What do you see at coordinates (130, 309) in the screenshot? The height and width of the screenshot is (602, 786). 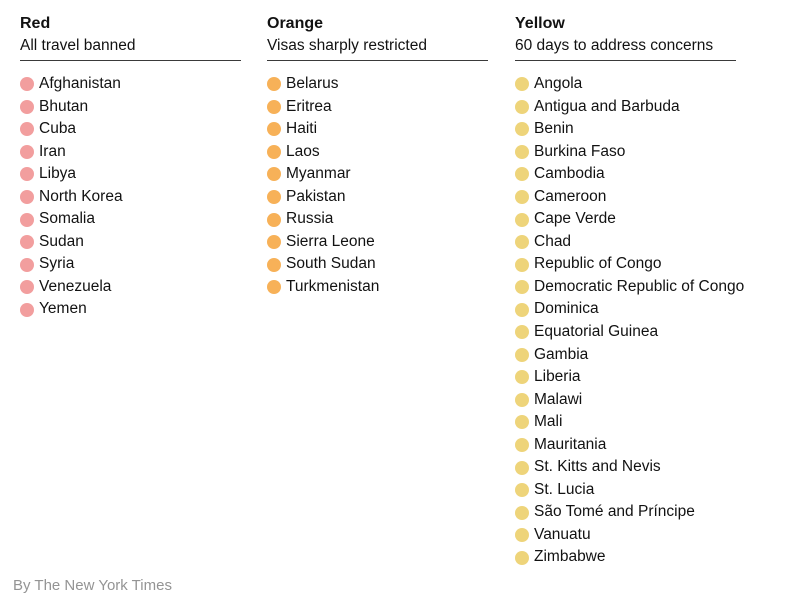 I see `country-item: Yemen` at bounding box center [130, 309].